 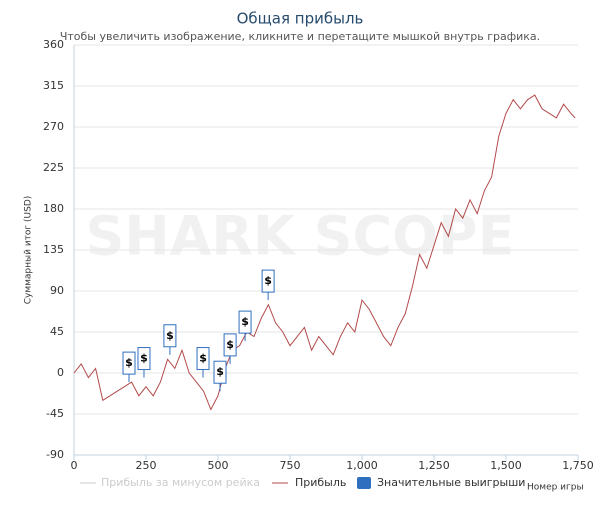 What do you see at coordinates (53, 249) in the screenshot?
I see `y-tick-label: 135` at bounding box center [53, 249].